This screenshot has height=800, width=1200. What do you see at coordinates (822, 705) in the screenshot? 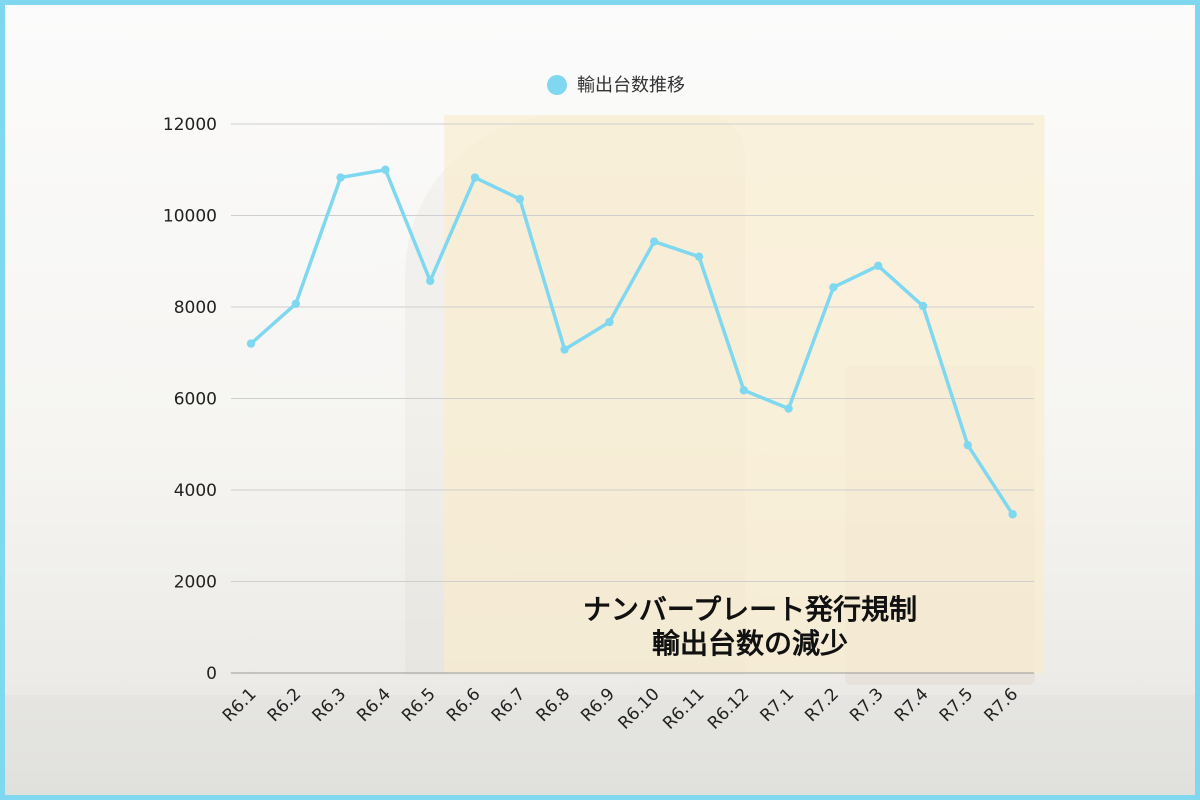
I see `x-tick-label: R7.2` at bounding box center [822, 705].